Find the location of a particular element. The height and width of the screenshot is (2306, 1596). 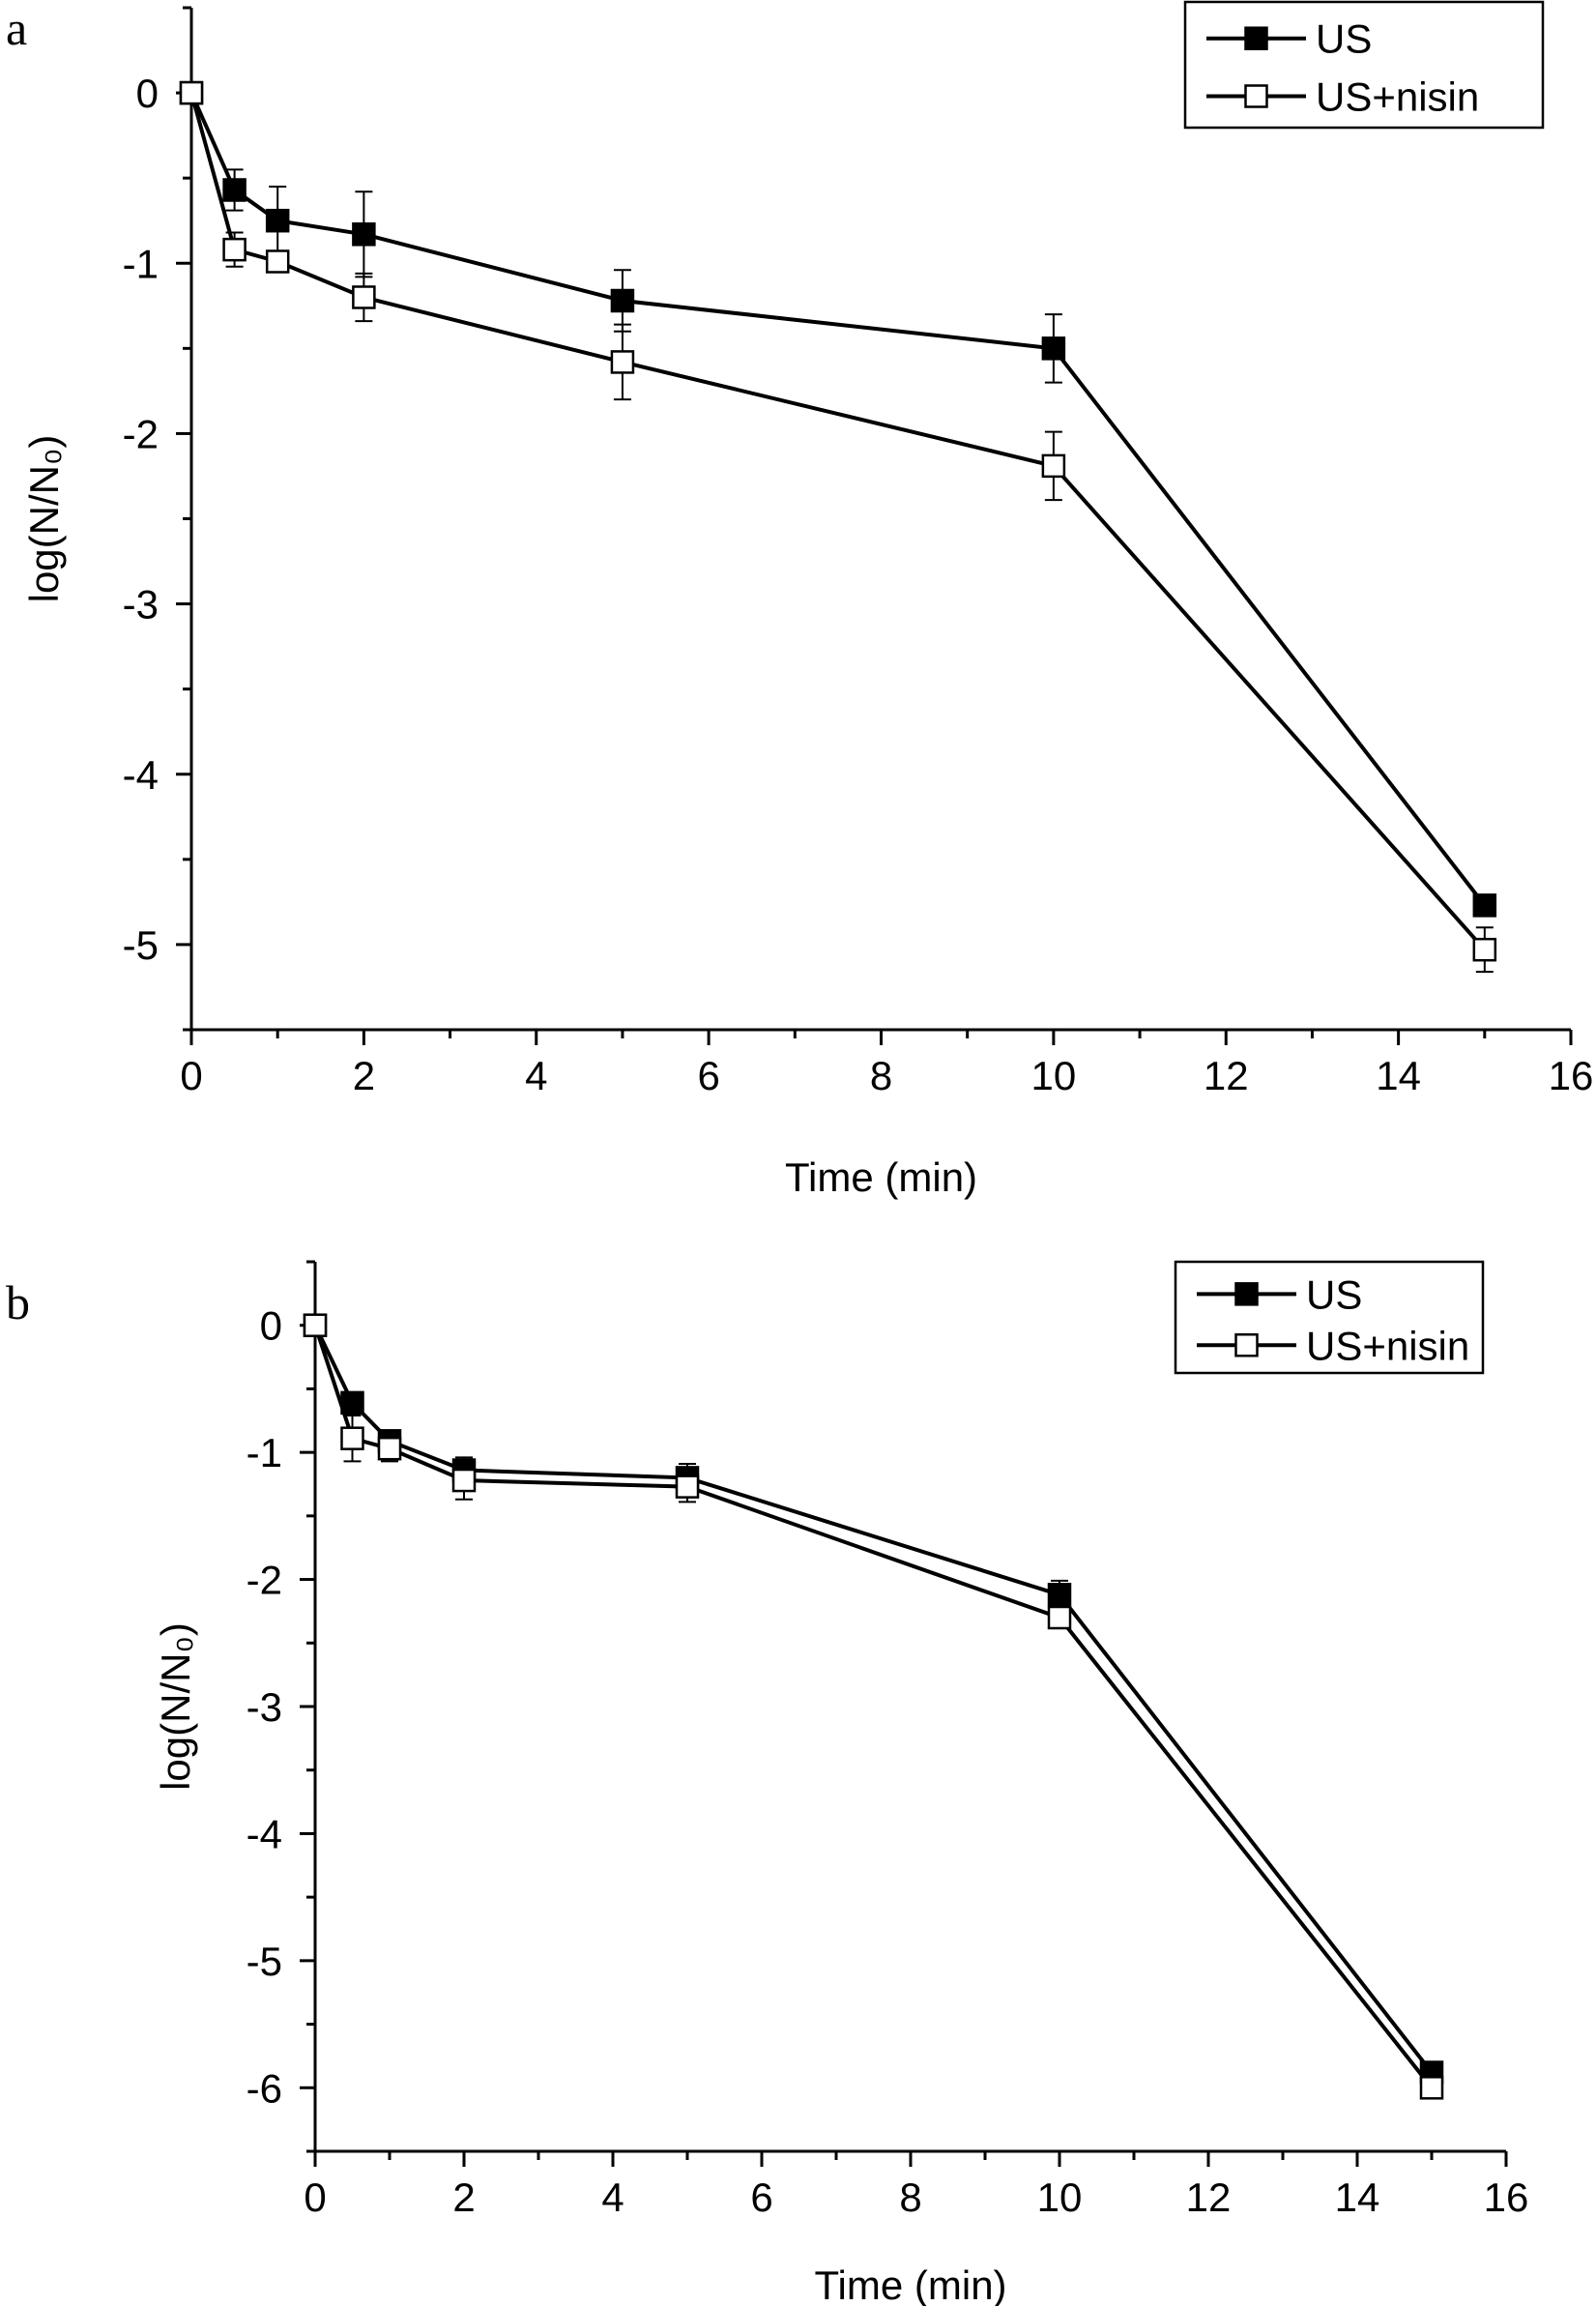

panel-label-a: a is located at coordinates (17, 28).